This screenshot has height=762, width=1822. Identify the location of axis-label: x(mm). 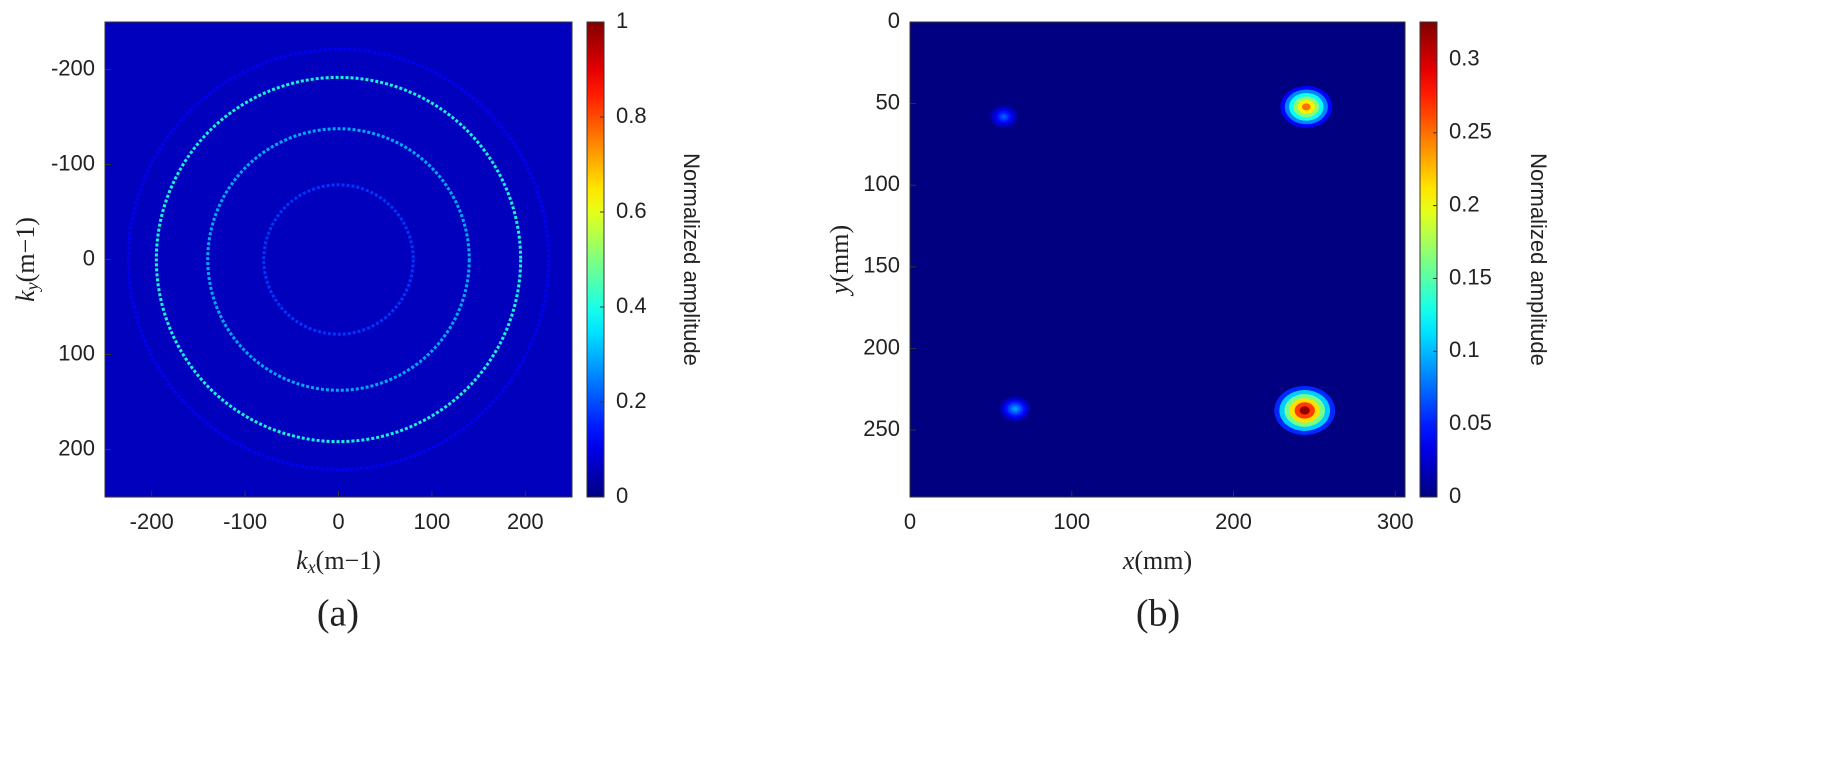
(1157, 560).